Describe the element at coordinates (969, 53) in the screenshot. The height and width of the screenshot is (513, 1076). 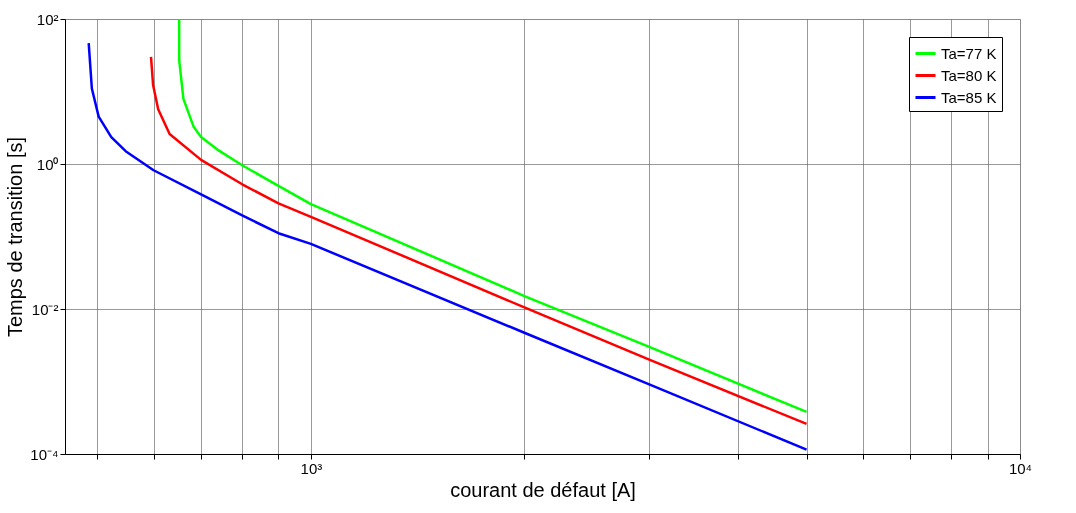
I see `legend-label: Ta=77 K` at that location.